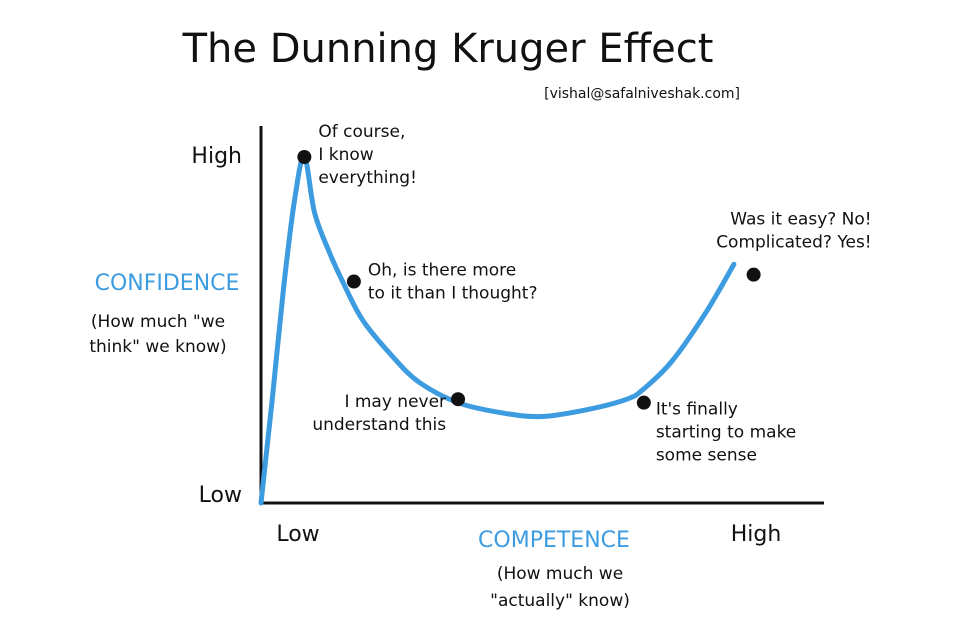  What do you see at coordinates (297, 534) in the screenshot?
I see `x-tick-low: Low` at bounding box center [297, 534].